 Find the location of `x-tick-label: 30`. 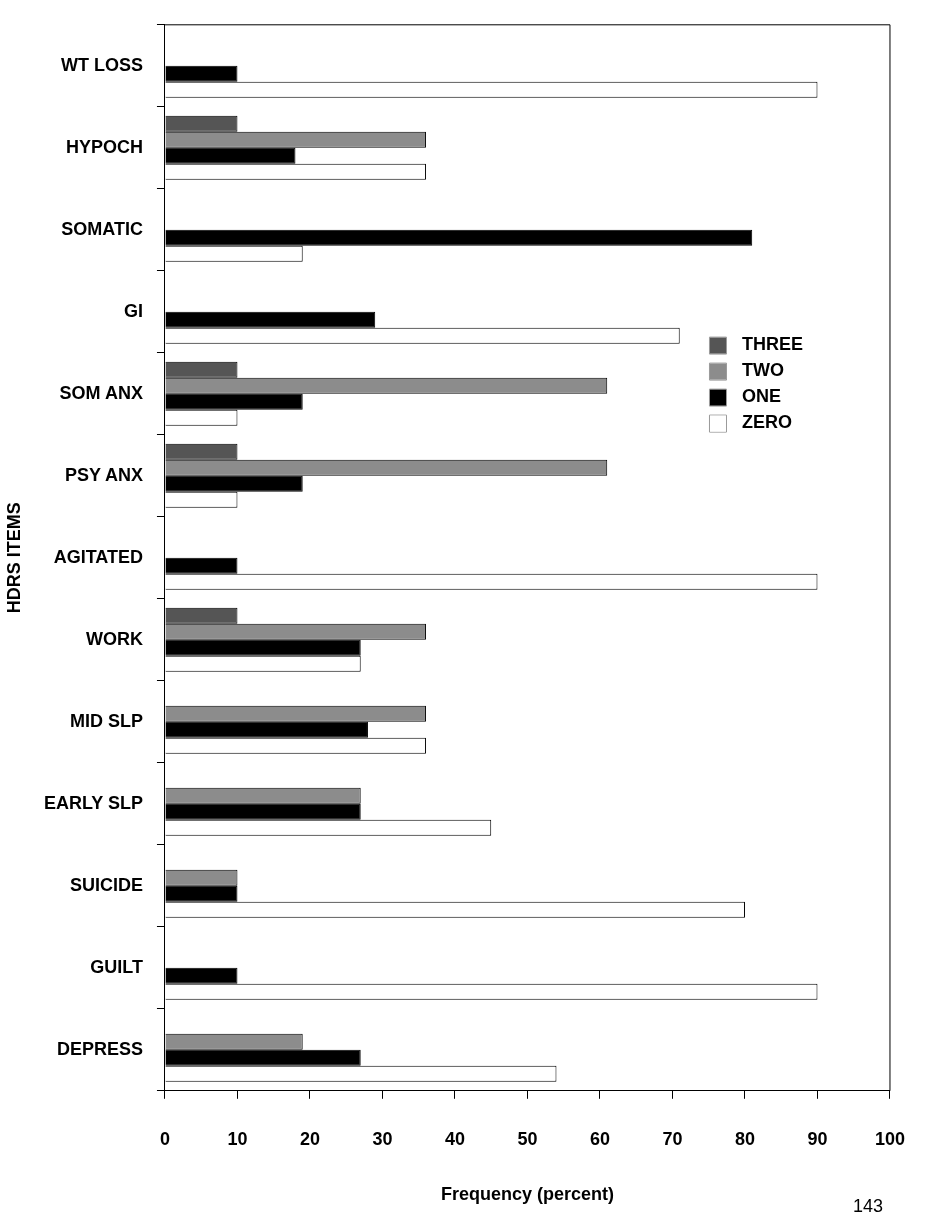

x-tick-label: 30 is located at coordinates (382, 1138).